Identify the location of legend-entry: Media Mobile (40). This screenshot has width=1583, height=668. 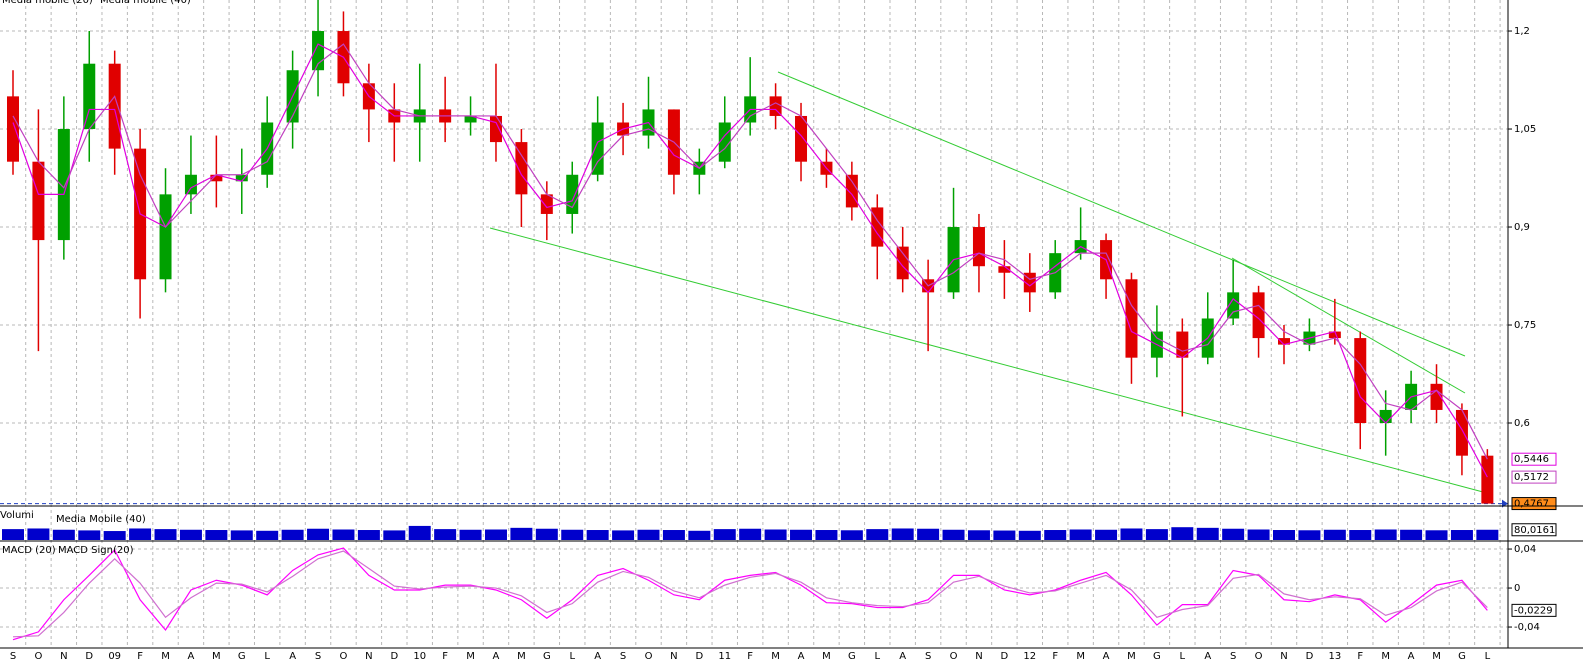
(101, 519).